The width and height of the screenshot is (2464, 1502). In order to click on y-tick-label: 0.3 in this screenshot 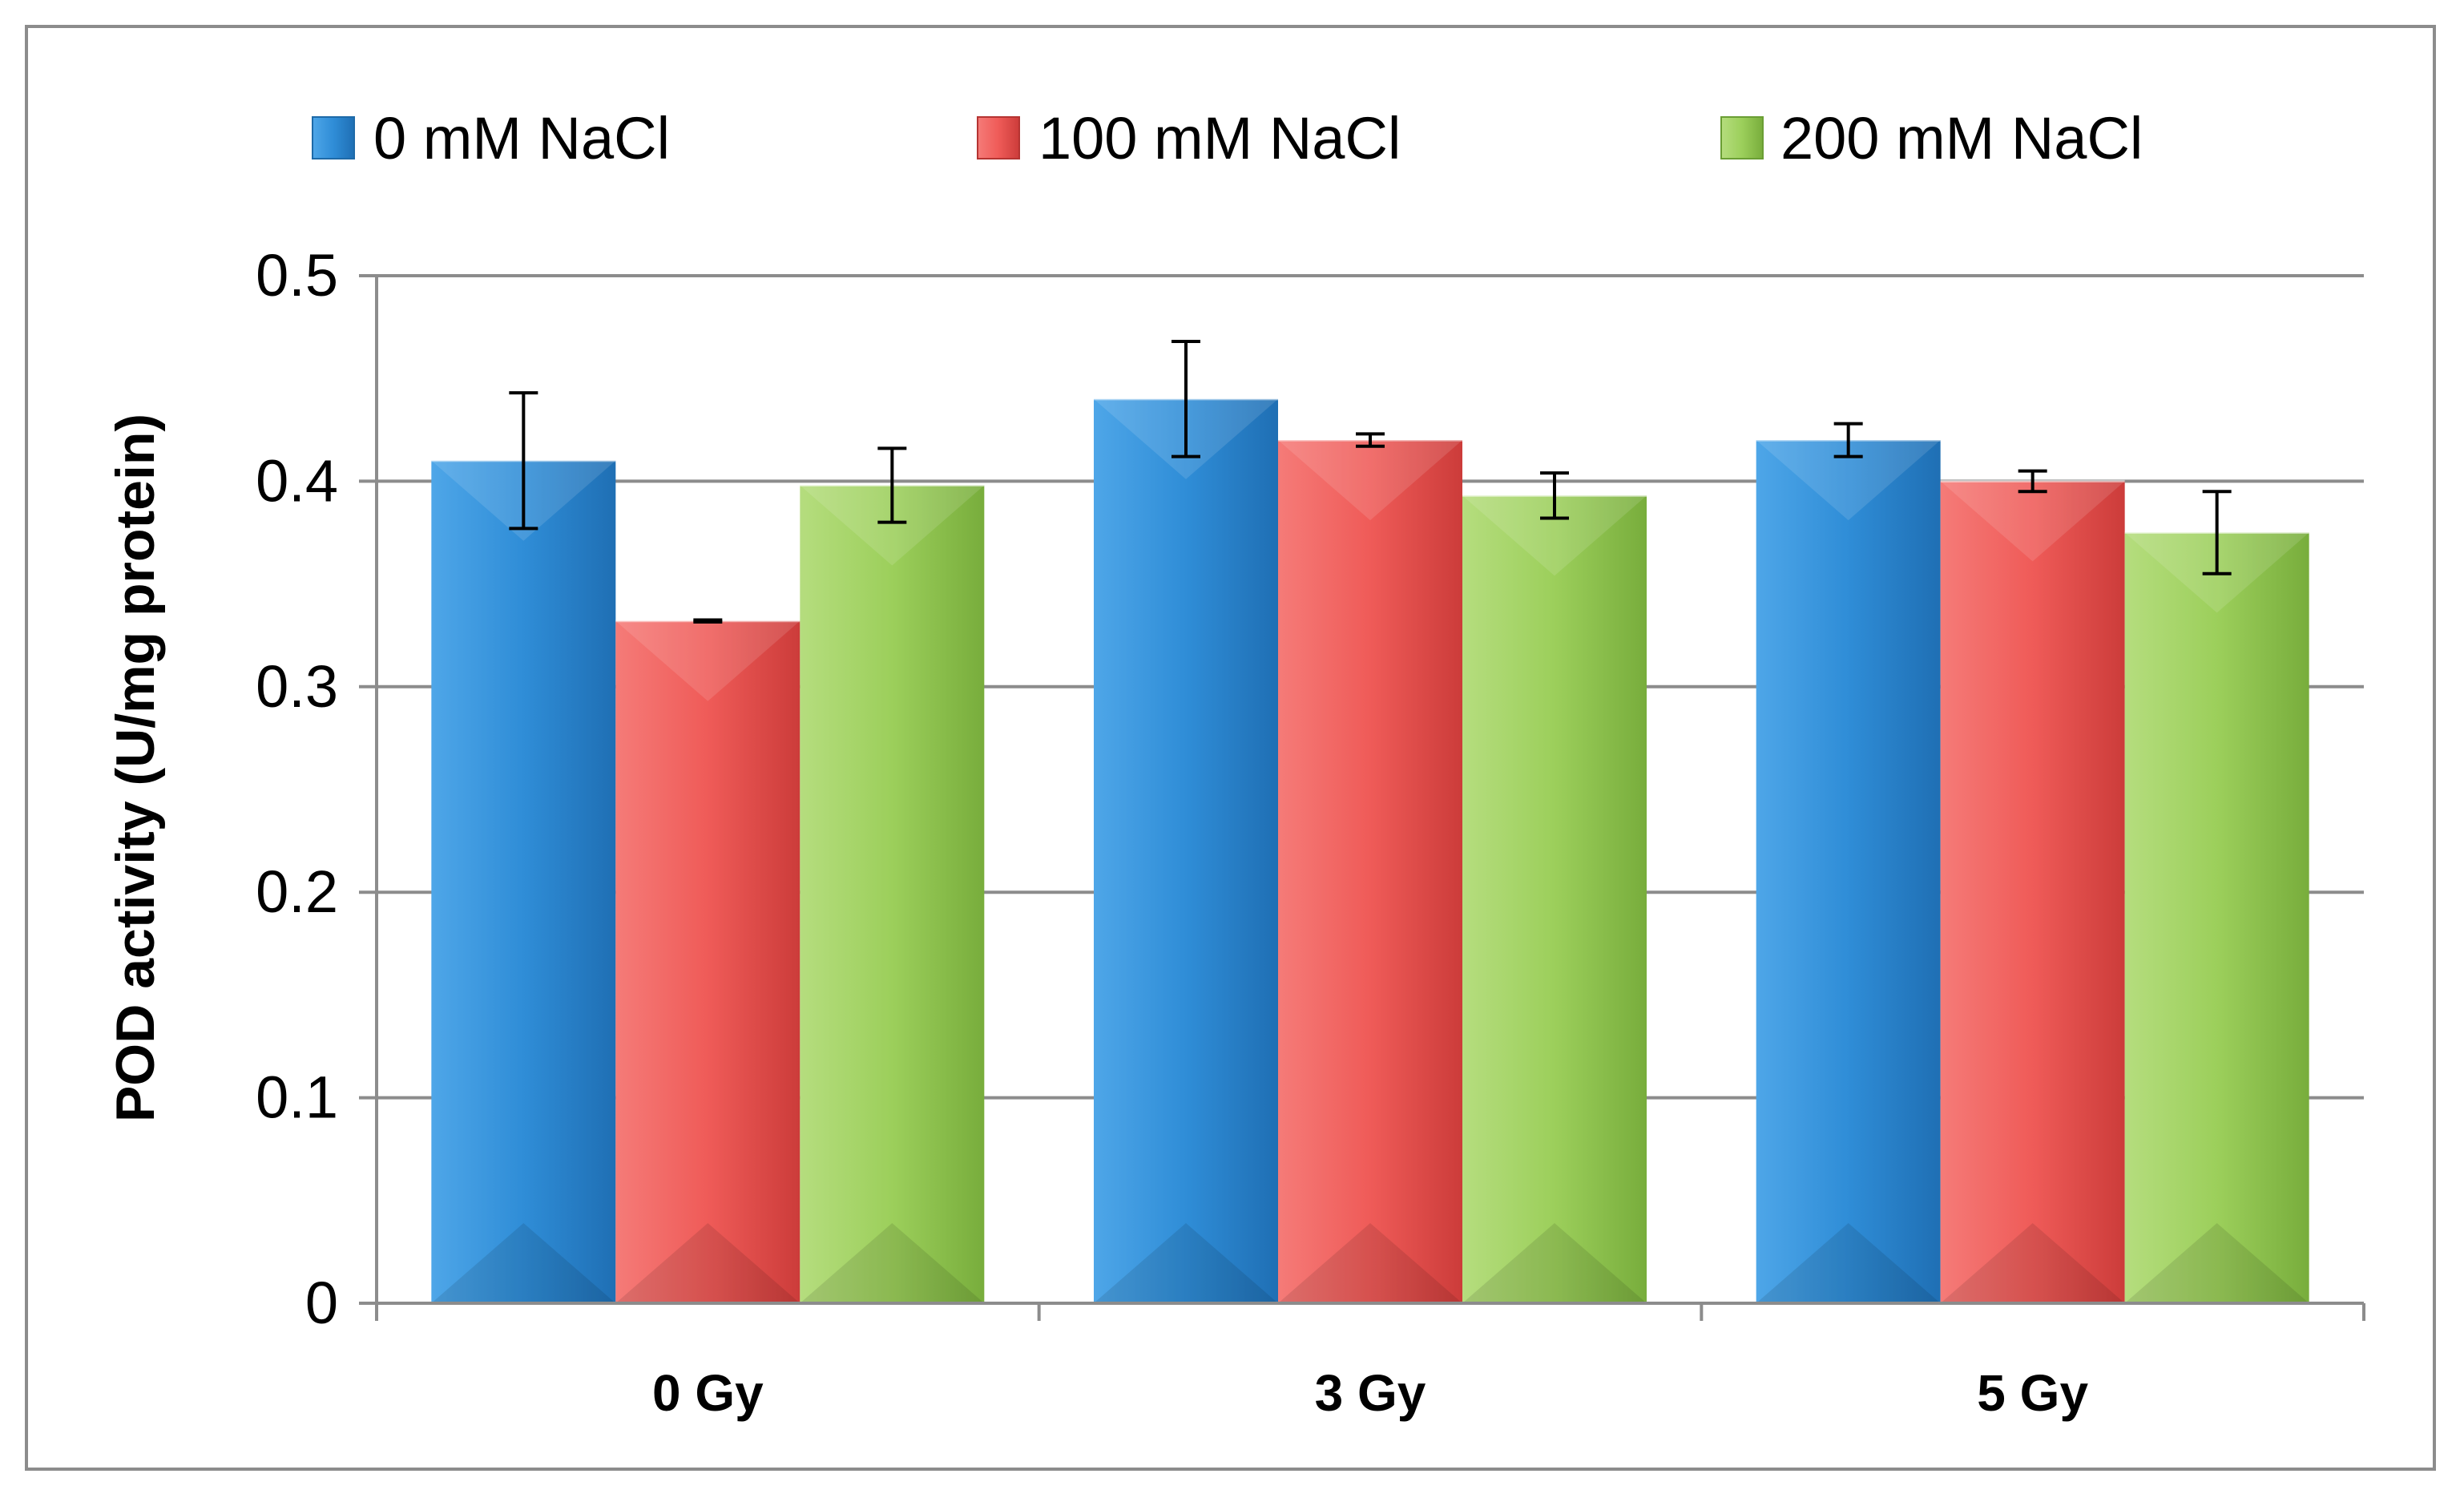, I will do `click(297, 686)`.